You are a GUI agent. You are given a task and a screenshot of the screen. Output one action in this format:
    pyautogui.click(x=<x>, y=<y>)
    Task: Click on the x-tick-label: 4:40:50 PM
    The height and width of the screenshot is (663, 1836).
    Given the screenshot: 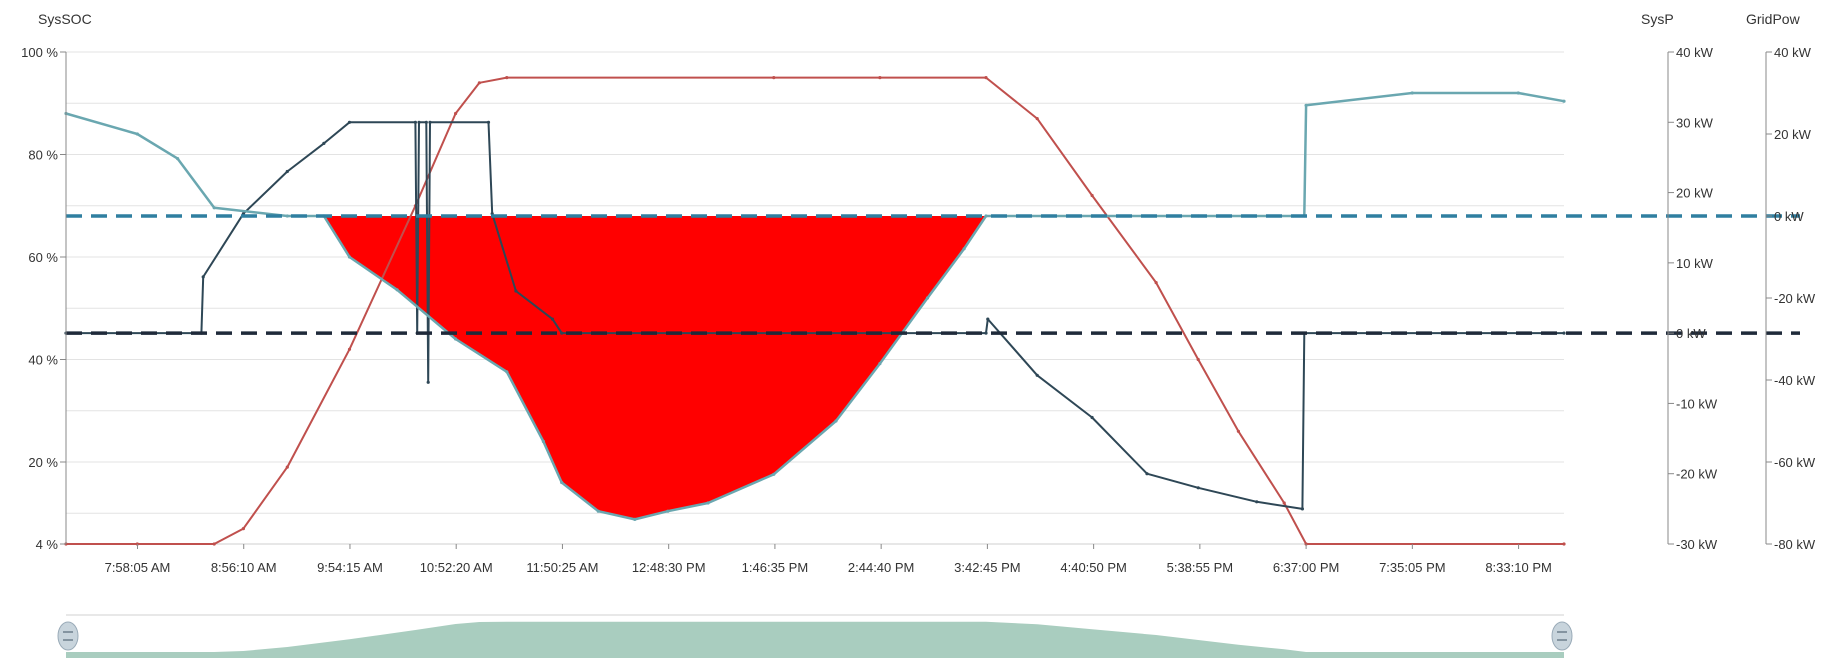 What is the action you would take?
    pyautogui.click(x=1093, y=567)
    